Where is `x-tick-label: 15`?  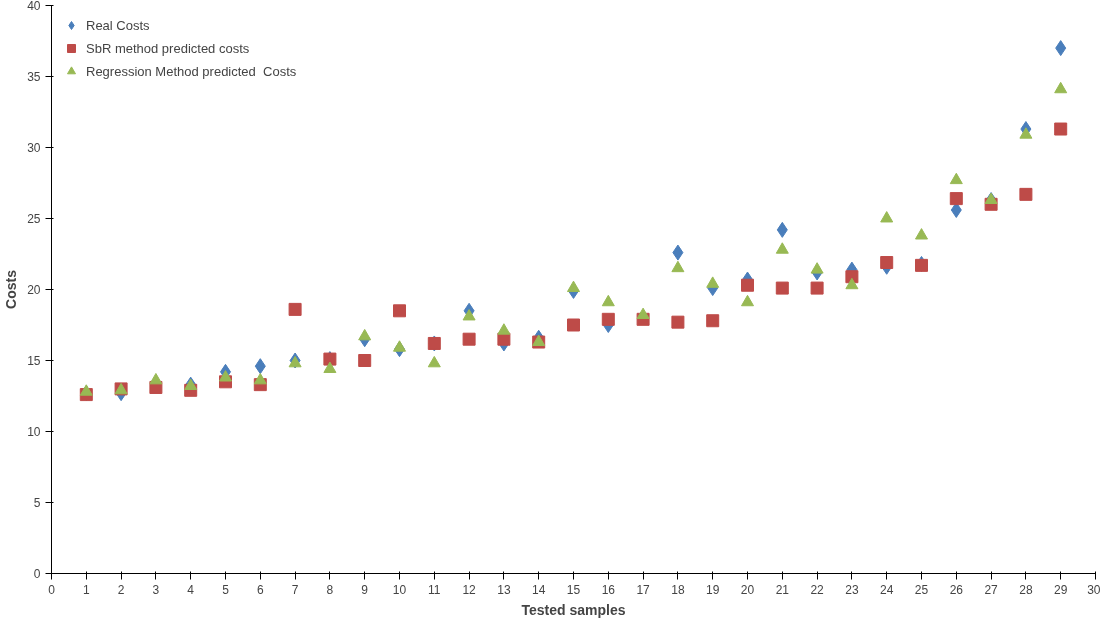
x-tick-label: 15 is located at coordinates (573, 589).